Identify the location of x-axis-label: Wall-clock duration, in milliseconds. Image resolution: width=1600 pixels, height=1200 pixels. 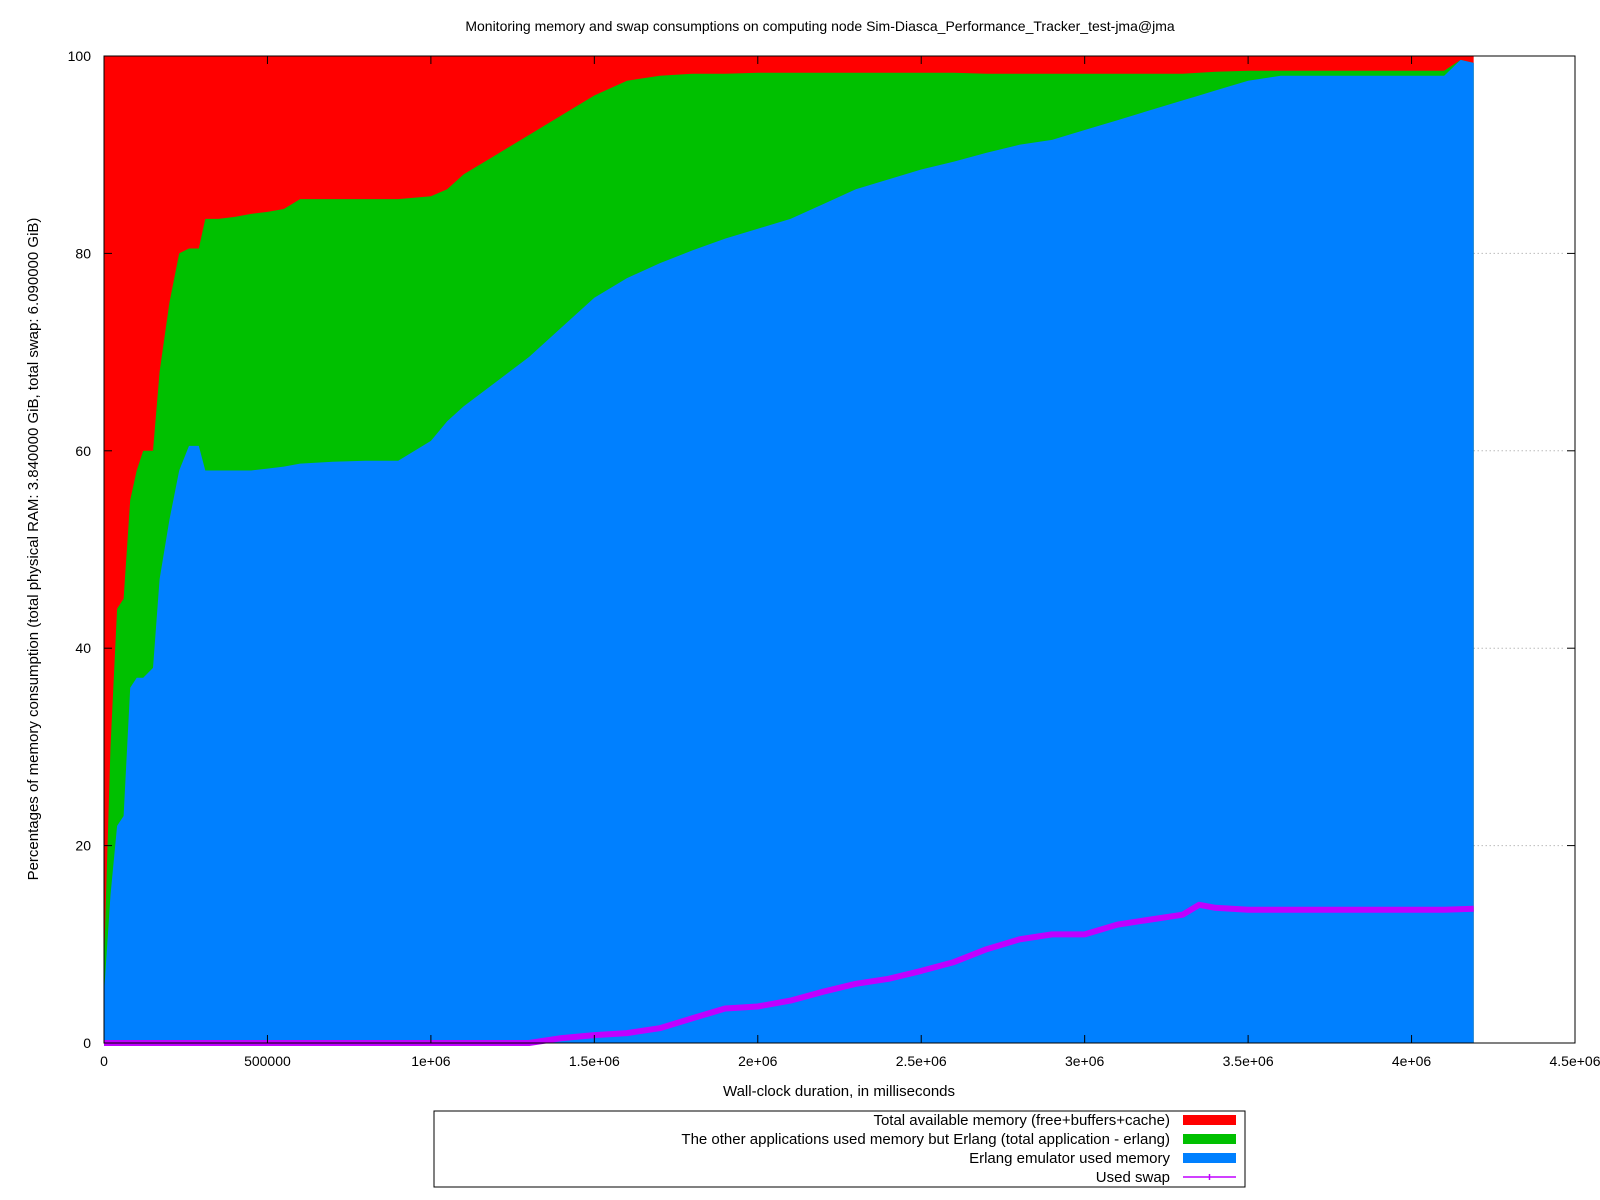
(839, 1091).